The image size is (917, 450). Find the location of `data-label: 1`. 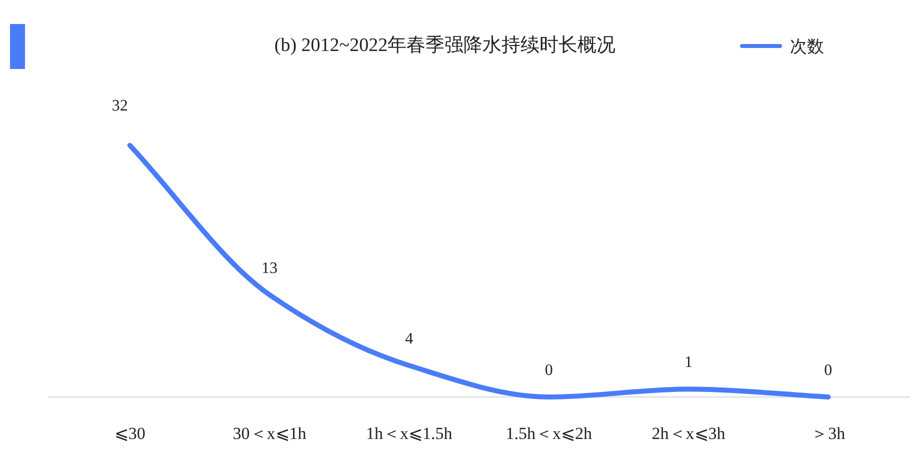

data-label: 1 is located at coordinates (688, 363).